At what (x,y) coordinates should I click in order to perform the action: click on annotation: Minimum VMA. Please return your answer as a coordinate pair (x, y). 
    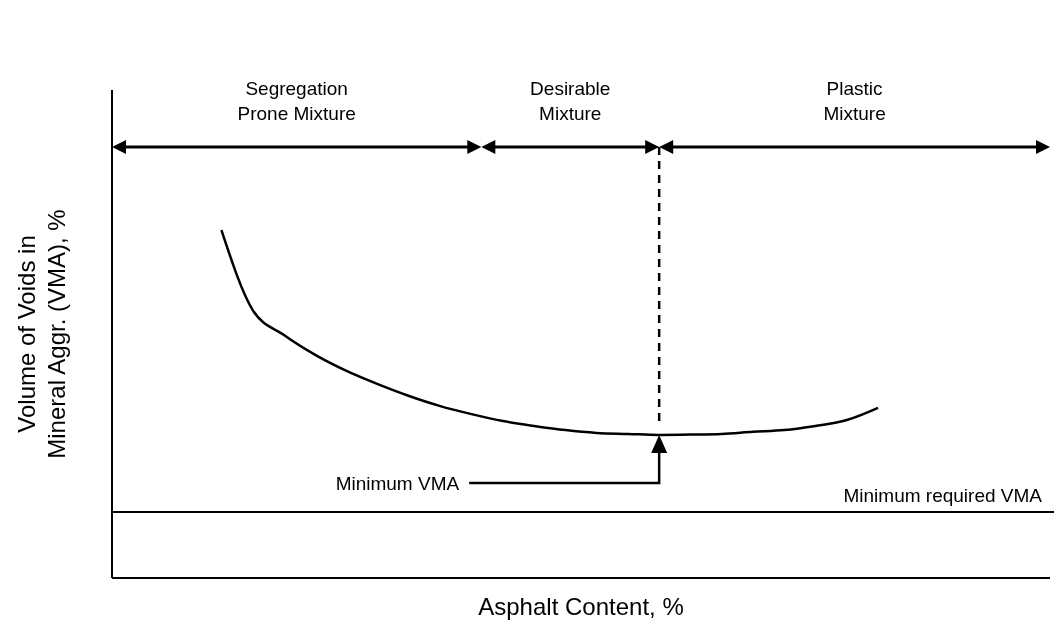
    Looking at the image, I should click on (397, 483).